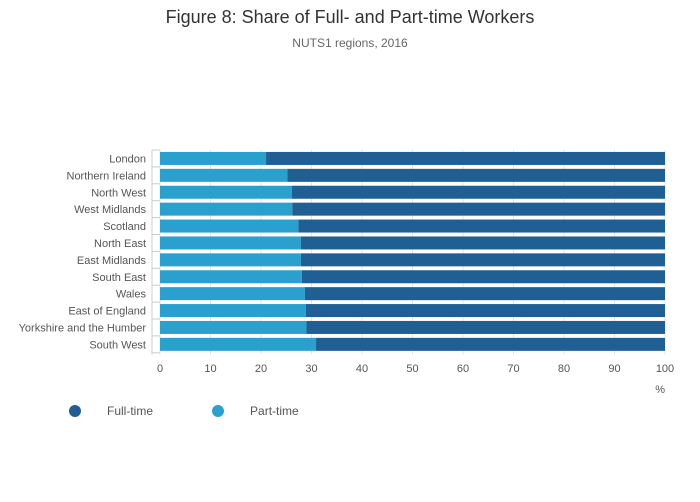  I want to click on x-tick-label: 60, so click(463, 369).